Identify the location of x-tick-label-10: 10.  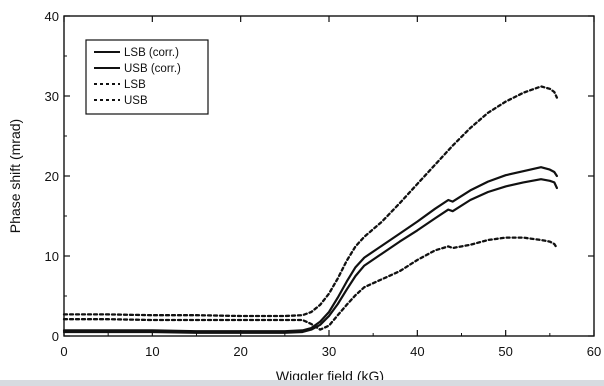
(152, 351).